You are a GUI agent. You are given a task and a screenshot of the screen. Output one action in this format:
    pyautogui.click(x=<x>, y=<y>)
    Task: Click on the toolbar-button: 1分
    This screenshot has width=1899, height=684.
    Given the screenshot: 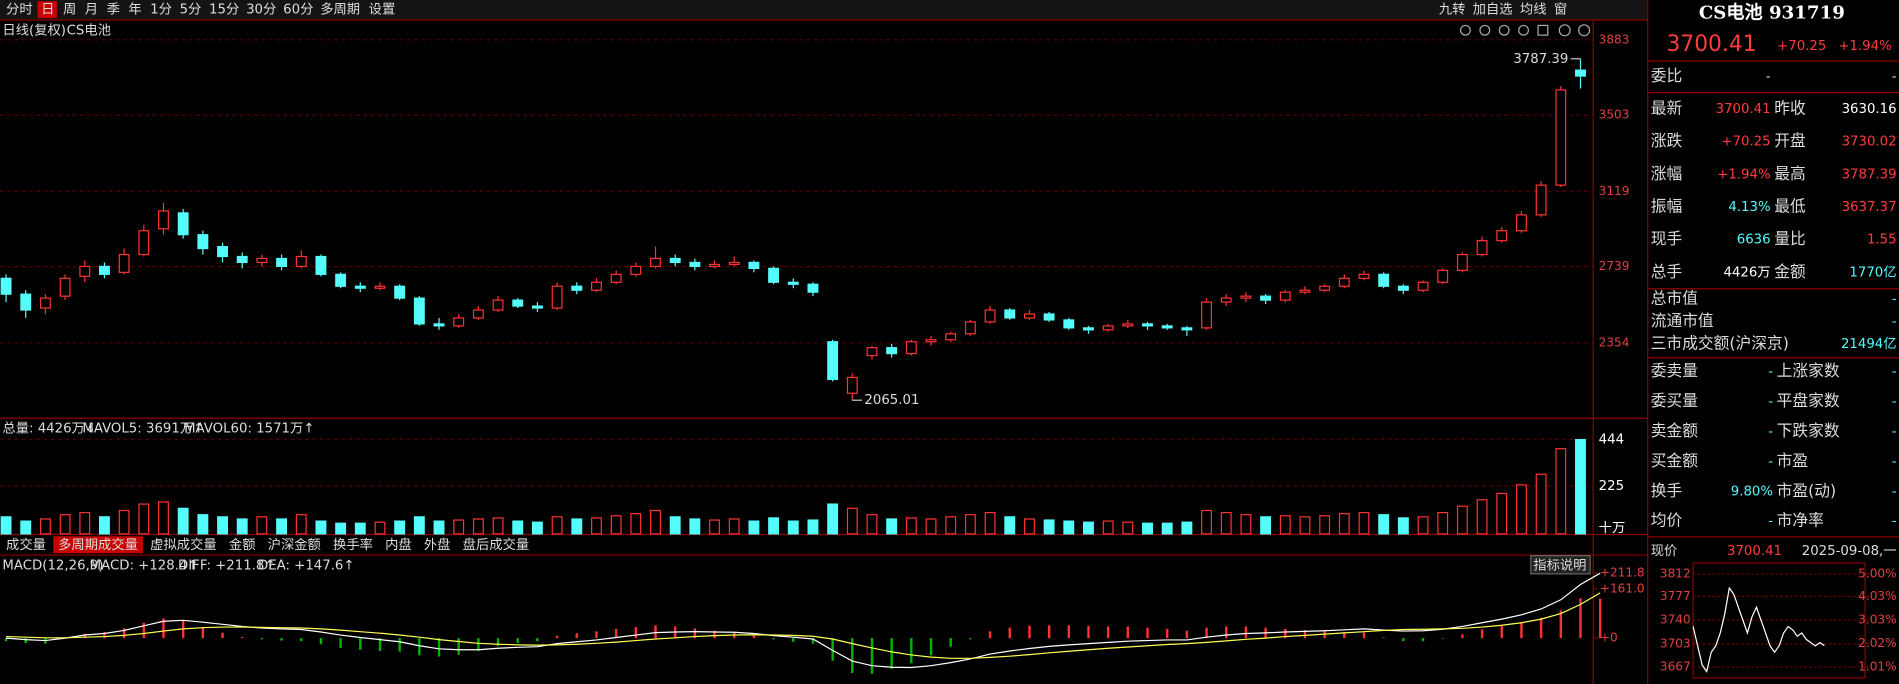 What is the action you would take?
    pyautogui.click(x=161, y=10)
    